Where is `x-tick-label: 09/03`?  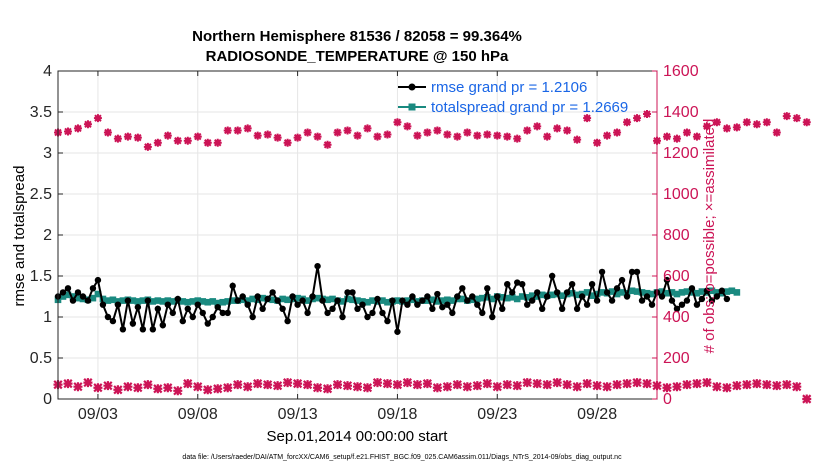 x-tick-label: 09/03 is located at coordinates (98, 414).